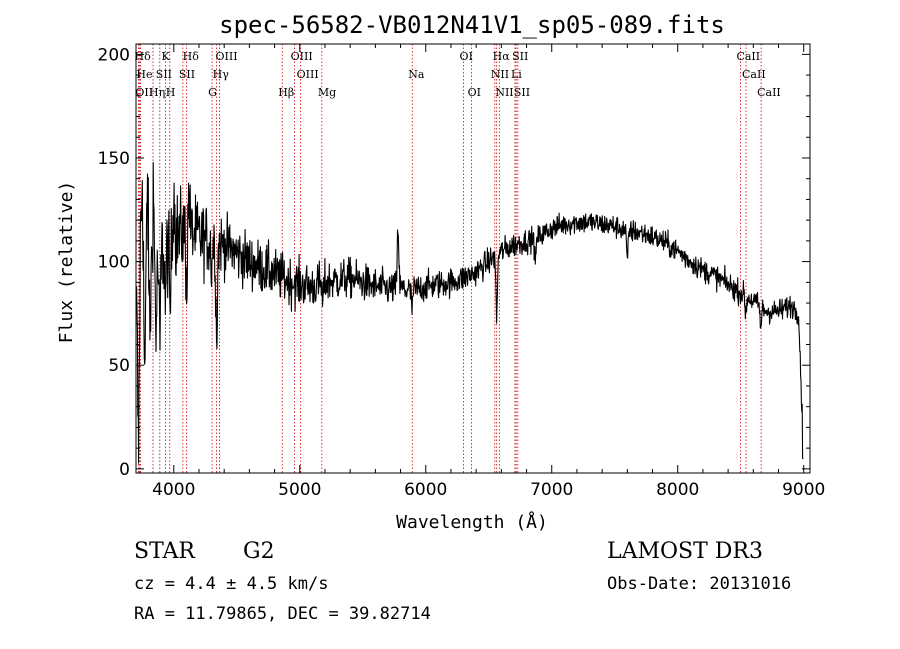  What do you see at coordinates (286, 92) in the screenshot?
I see `line-label-14: Hβ` at bounding box center [286, 92].